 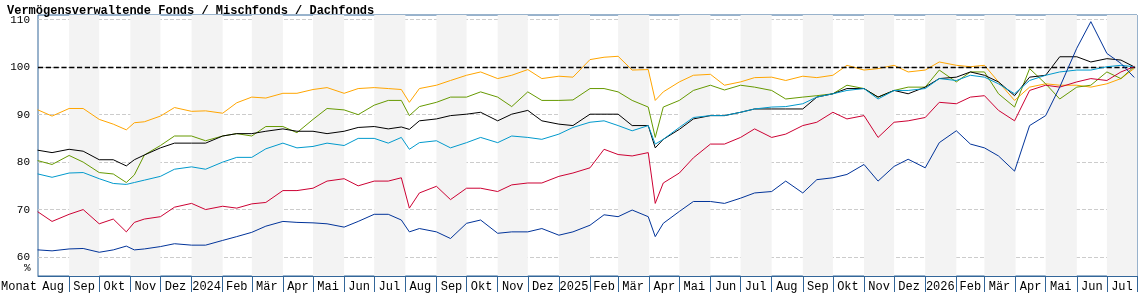 I want to click on x-tick-label: 2025, so click(x=574, y=287).